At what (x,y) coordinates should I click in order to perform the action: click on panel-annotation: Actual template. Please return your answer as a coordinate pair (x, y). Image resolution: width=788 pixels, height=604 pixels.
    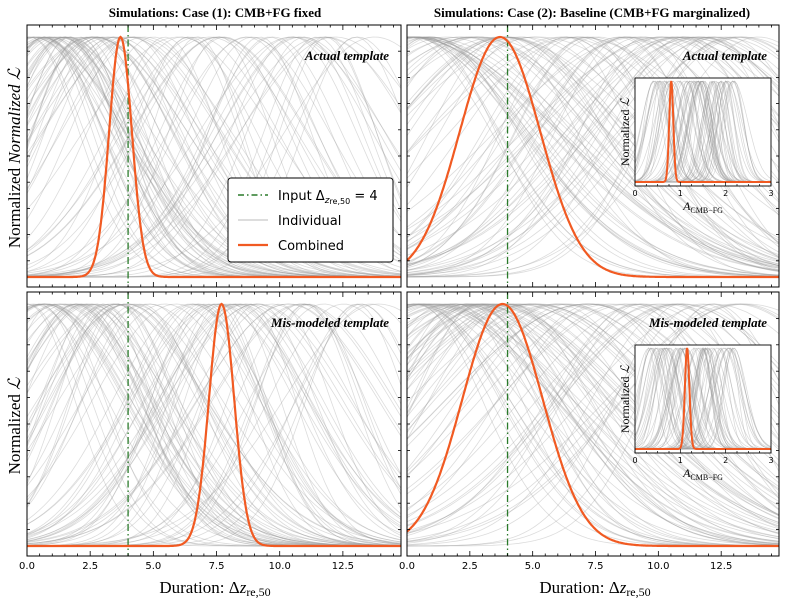
    Looking at the image, I should click on (346, 55).